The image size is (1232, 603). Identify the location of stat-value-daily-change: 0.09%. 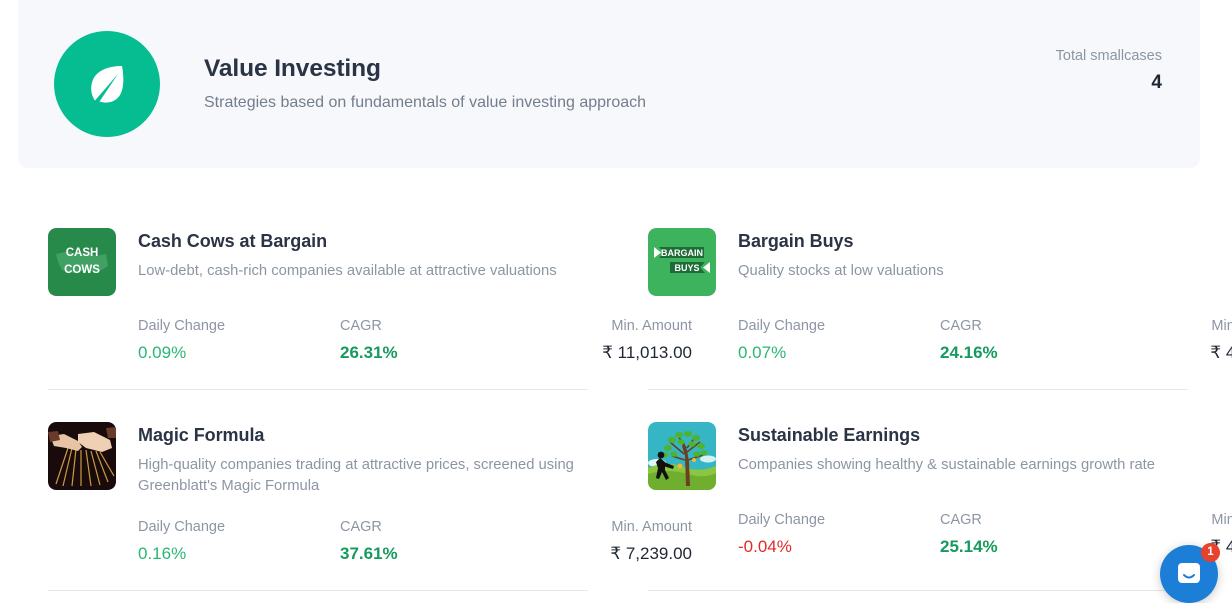
(239, 353).